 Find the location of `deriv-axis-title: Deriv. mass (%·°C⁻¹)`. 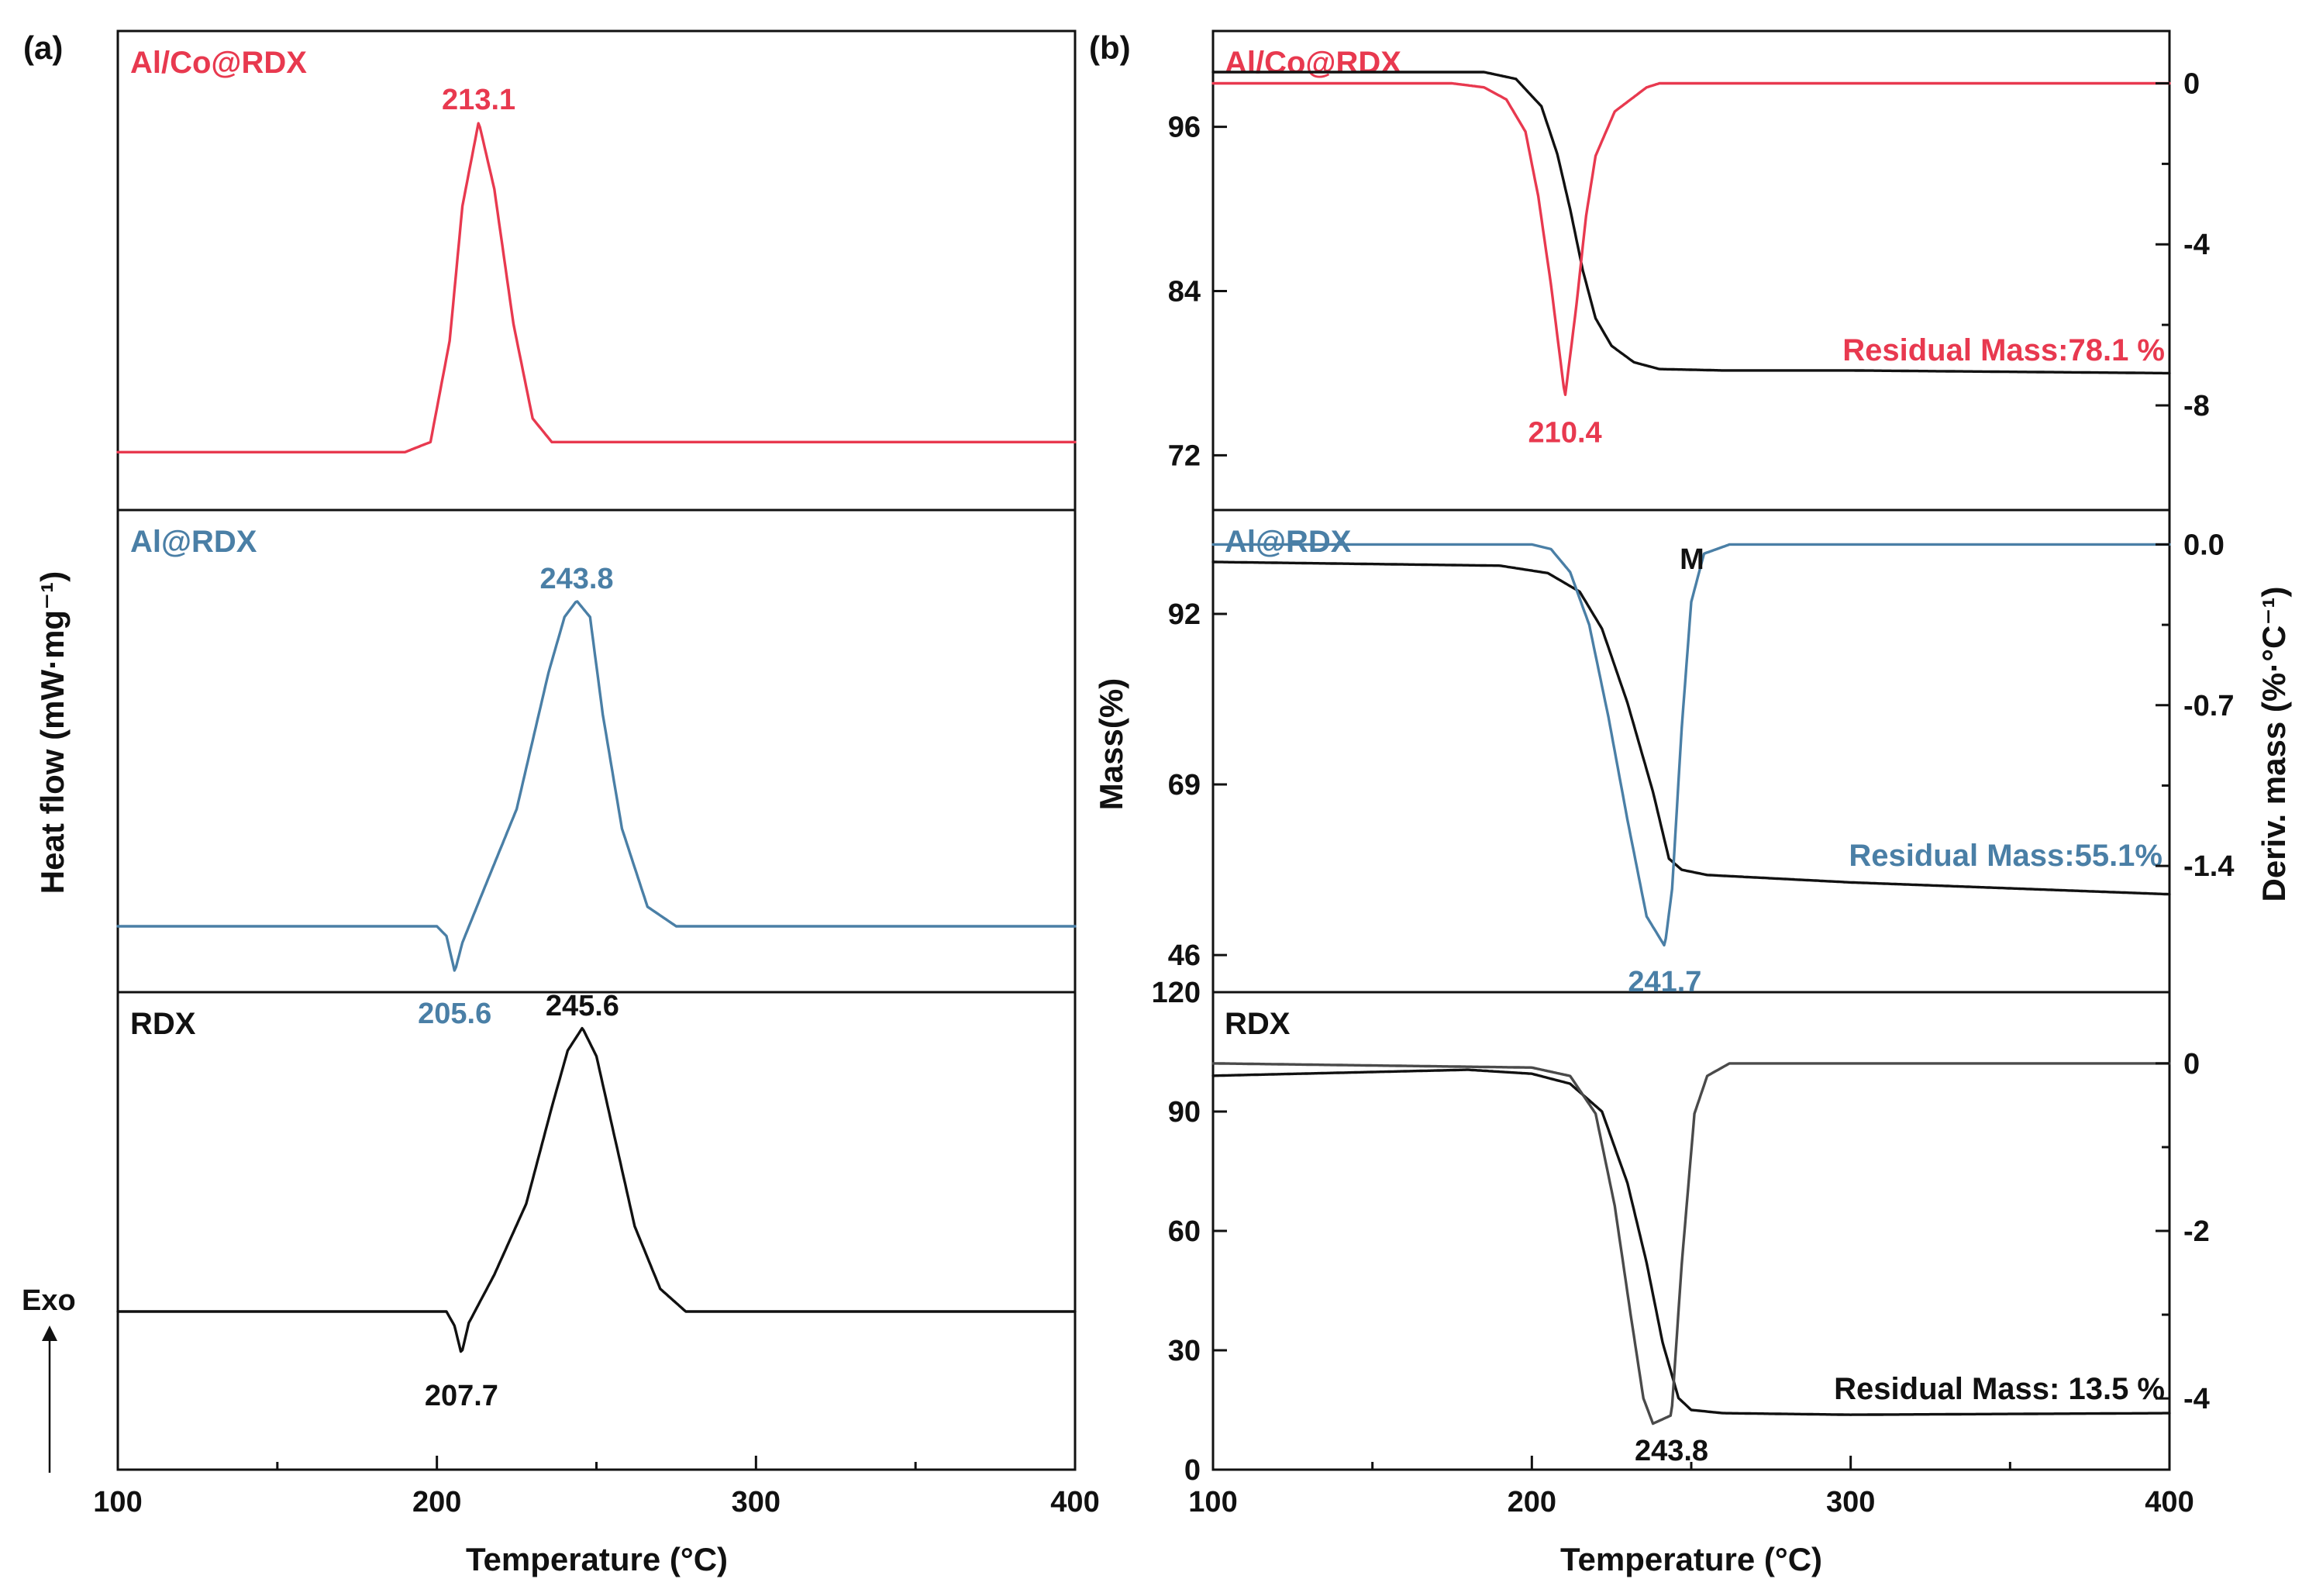

deriv-axis-title: Deriv. mass (%·°C⁻¹) is located at coordinates (2274, 744).